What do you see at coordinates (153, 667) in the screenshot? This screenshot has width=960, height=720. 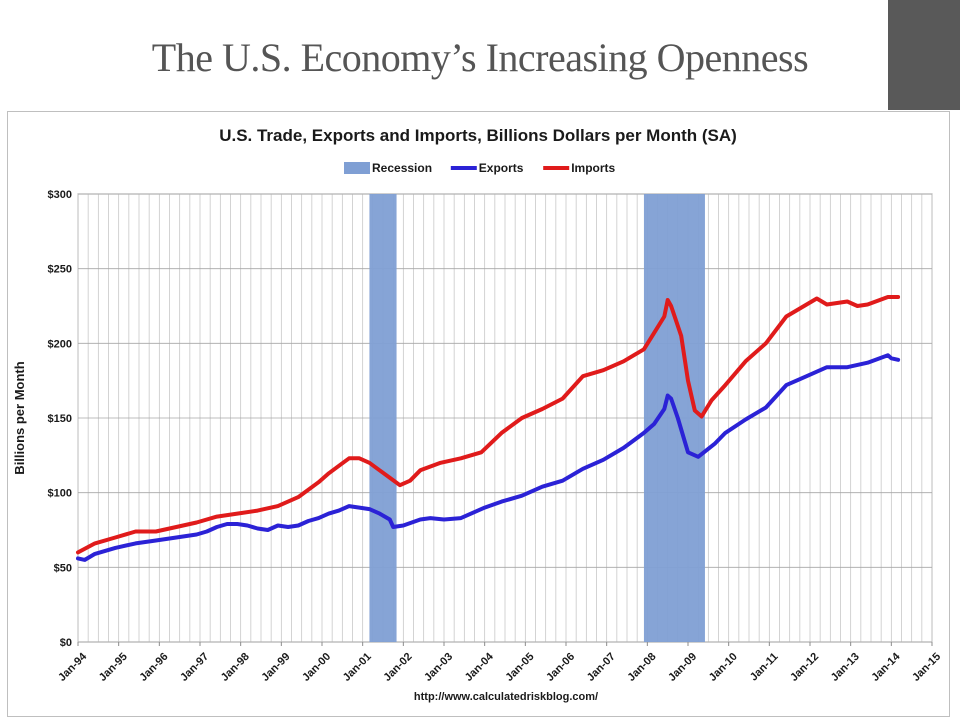 I see `x-tick-label: Jan-96` at bounding box center [153, 667].